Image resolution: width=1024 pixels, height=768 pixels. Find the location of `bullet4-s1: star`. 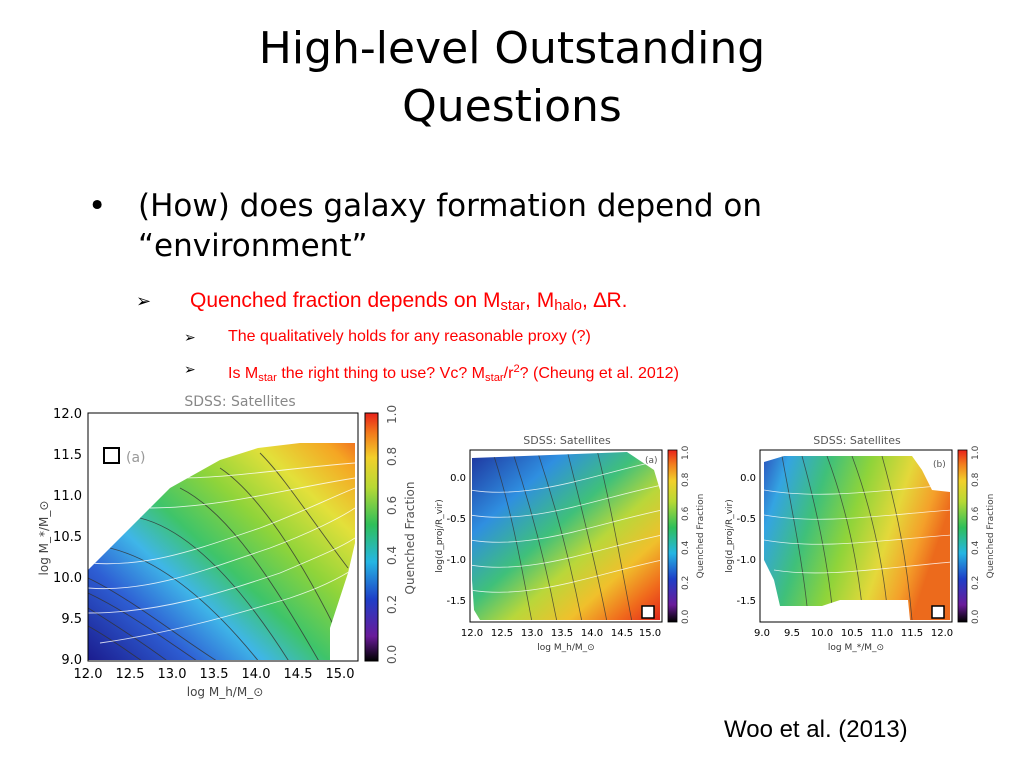

bullet4-s1: star is located at coordinates (267, 378).